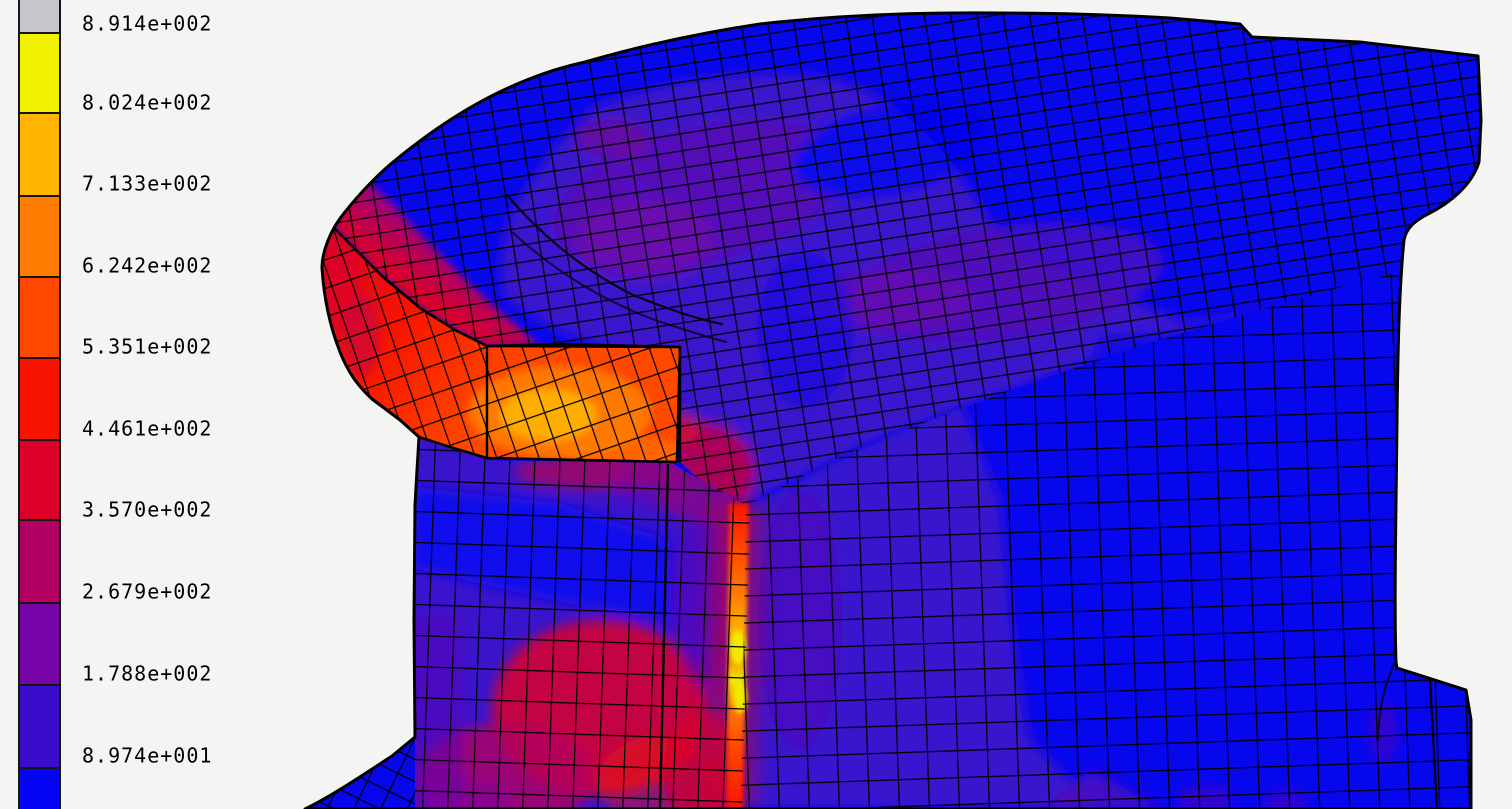  I want to click on legend-value-label: 7.133e+002, so click(147, 184).